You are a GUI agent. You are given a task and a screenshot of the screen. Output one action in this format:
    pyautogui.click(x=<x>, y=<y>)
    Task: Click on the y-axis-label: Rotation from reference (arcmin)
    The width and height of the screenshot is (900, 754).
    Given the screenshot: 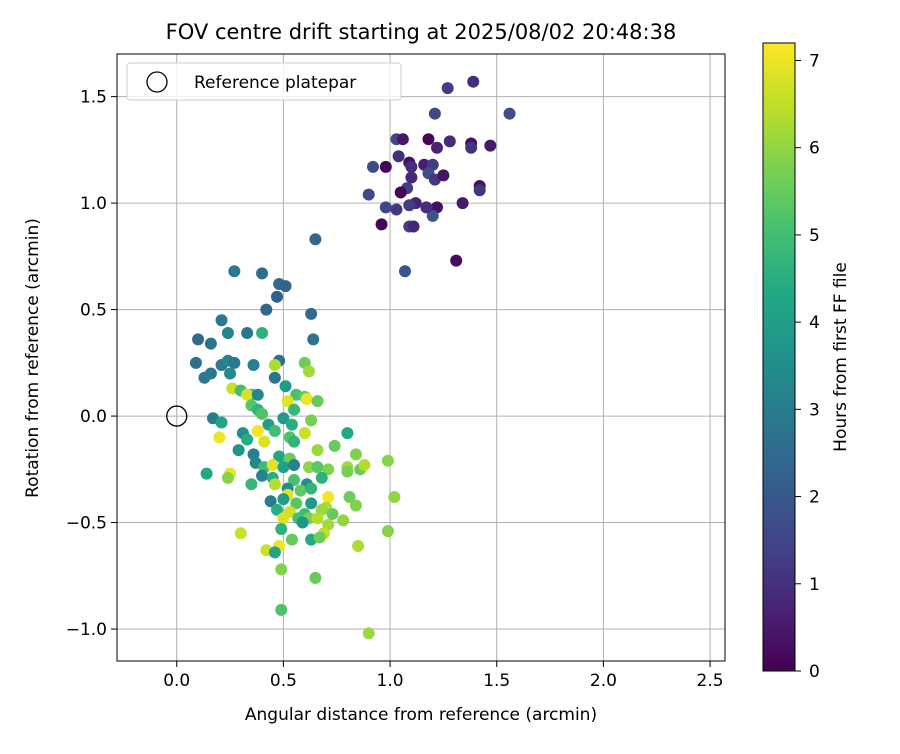 What is the action you would take?
    pyautogui.click(x=33, y=358)
    